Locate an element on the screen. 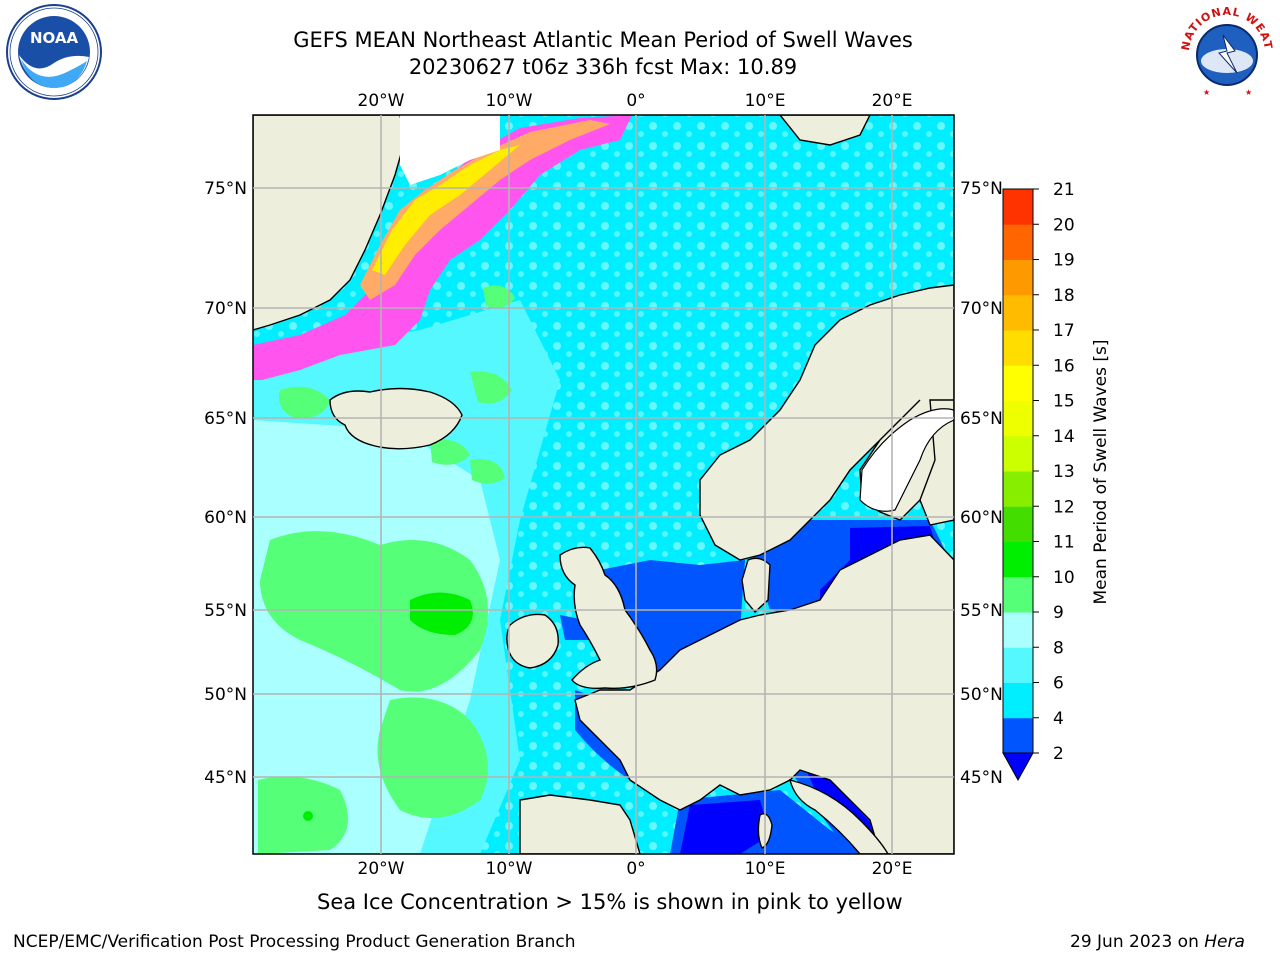  colorbar-tick-label: 10 is located at coordinates (1064, 578).